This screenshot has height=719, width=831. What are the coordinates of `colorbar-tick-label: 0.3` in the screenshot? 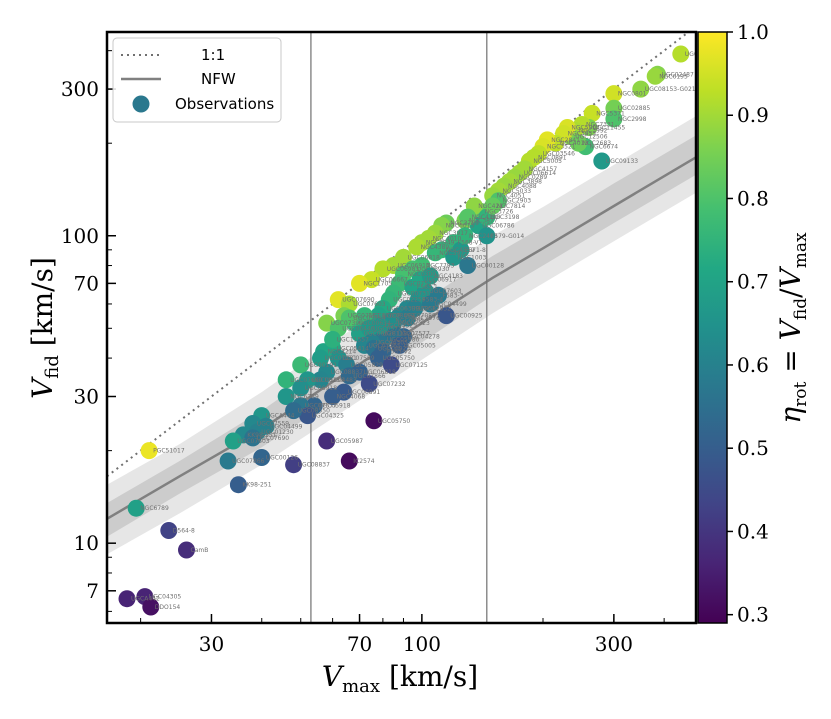 It's located at (753, 615).